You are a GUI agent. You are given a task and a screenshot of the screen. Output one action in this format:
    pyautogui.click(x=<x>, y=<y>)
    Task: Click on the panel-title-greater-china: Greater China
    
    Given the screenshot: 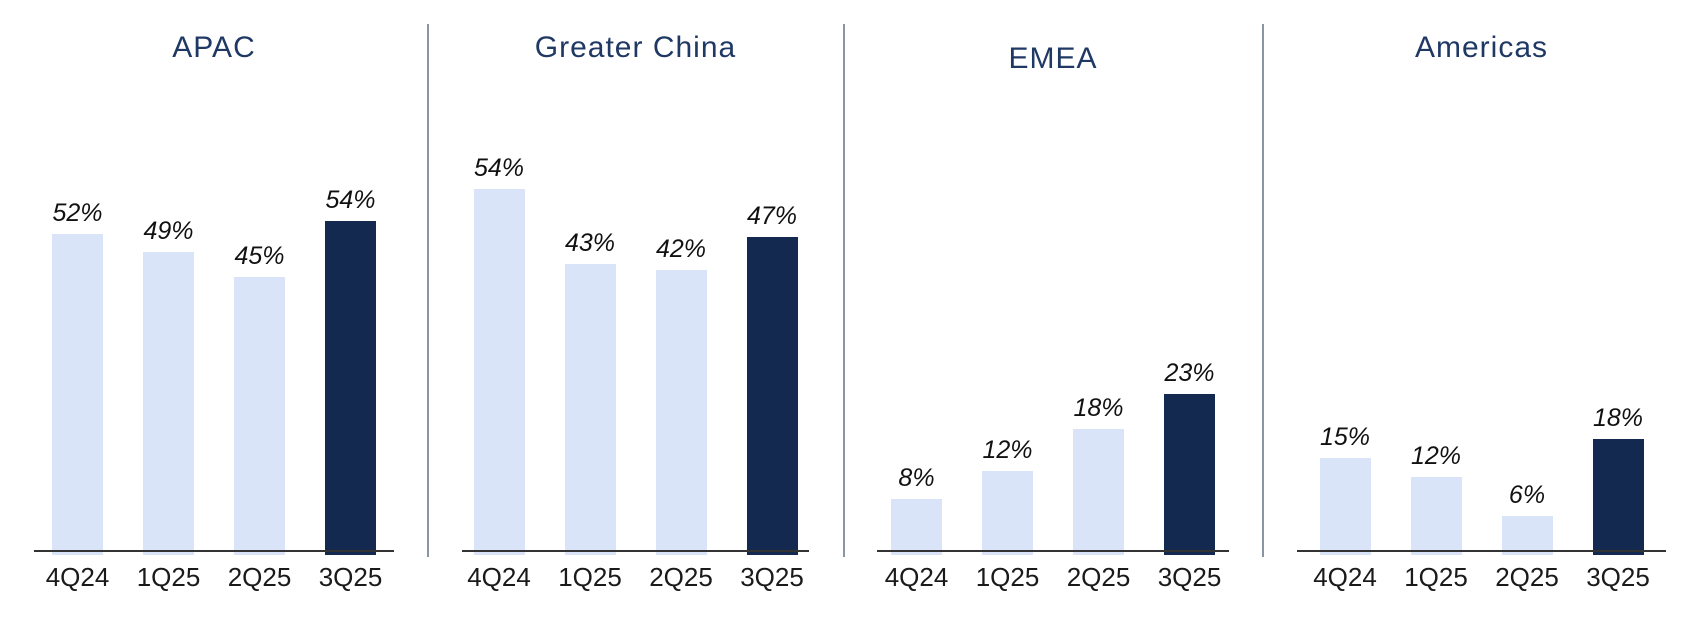 What is the action you would take?
    pyautogui.click(x=635, y=47)
    